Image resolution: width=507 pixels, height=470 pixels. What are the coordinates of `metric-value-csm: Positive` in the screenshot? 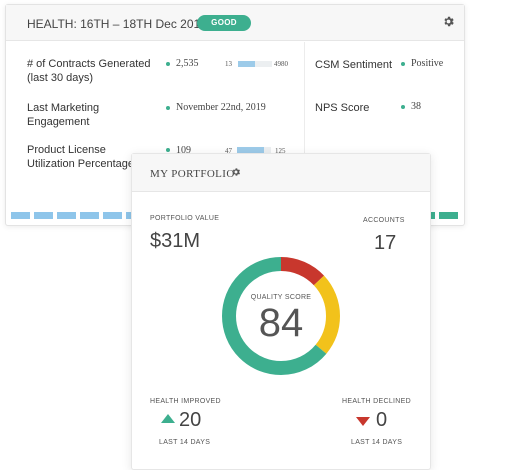 It's located at (427, 63).